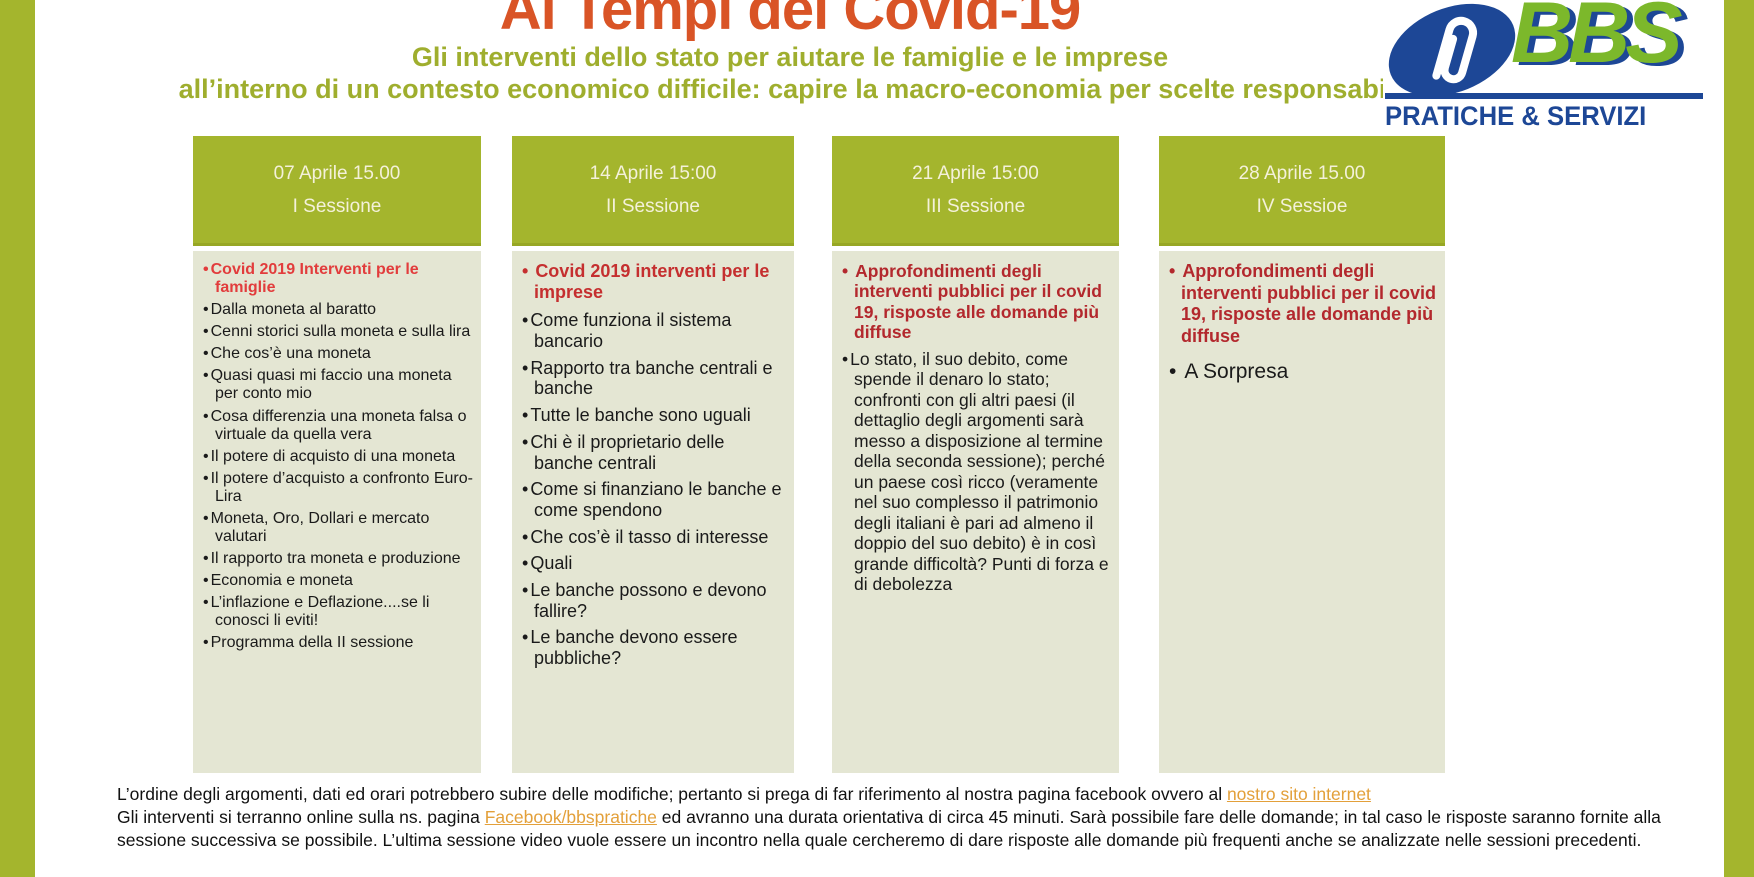 This screenshot has width=1754, height=877. I want to click on session-header: 07 Aprile 15.00 I Sessione, so click(337, 191).